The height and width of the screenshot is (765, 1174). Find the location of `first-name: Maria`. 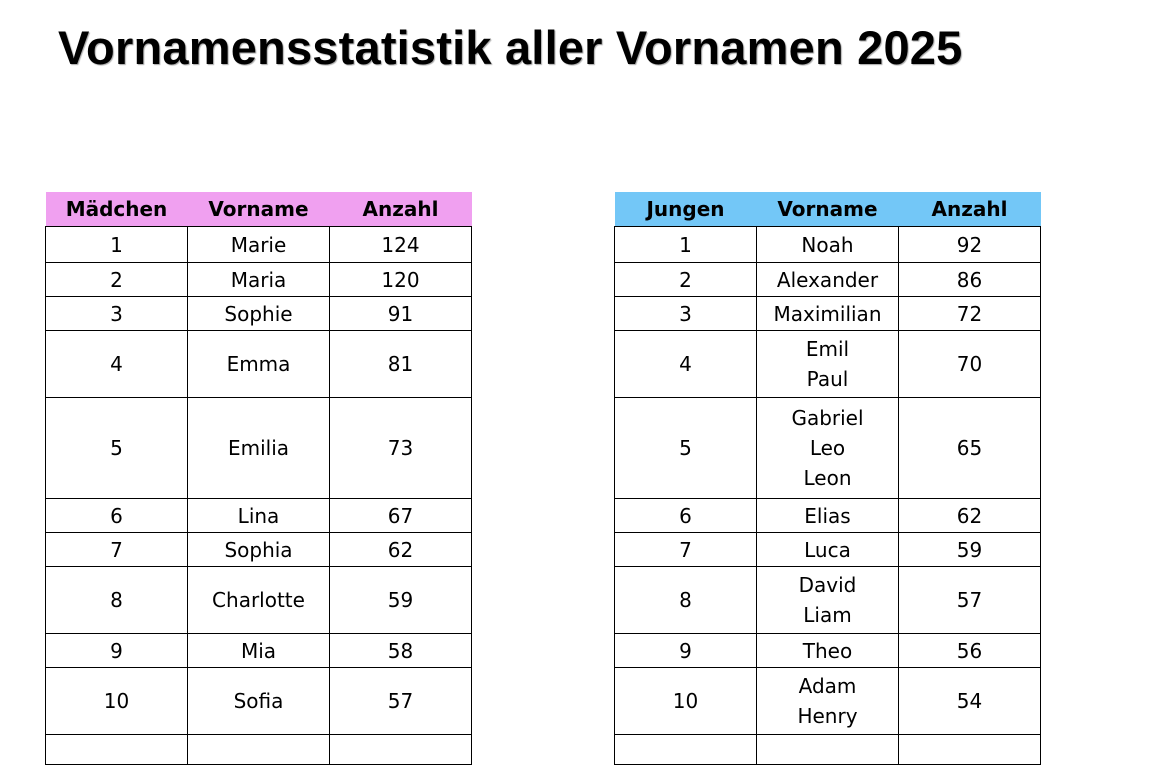

first-name: Maria is located at coordinates (258, 279).